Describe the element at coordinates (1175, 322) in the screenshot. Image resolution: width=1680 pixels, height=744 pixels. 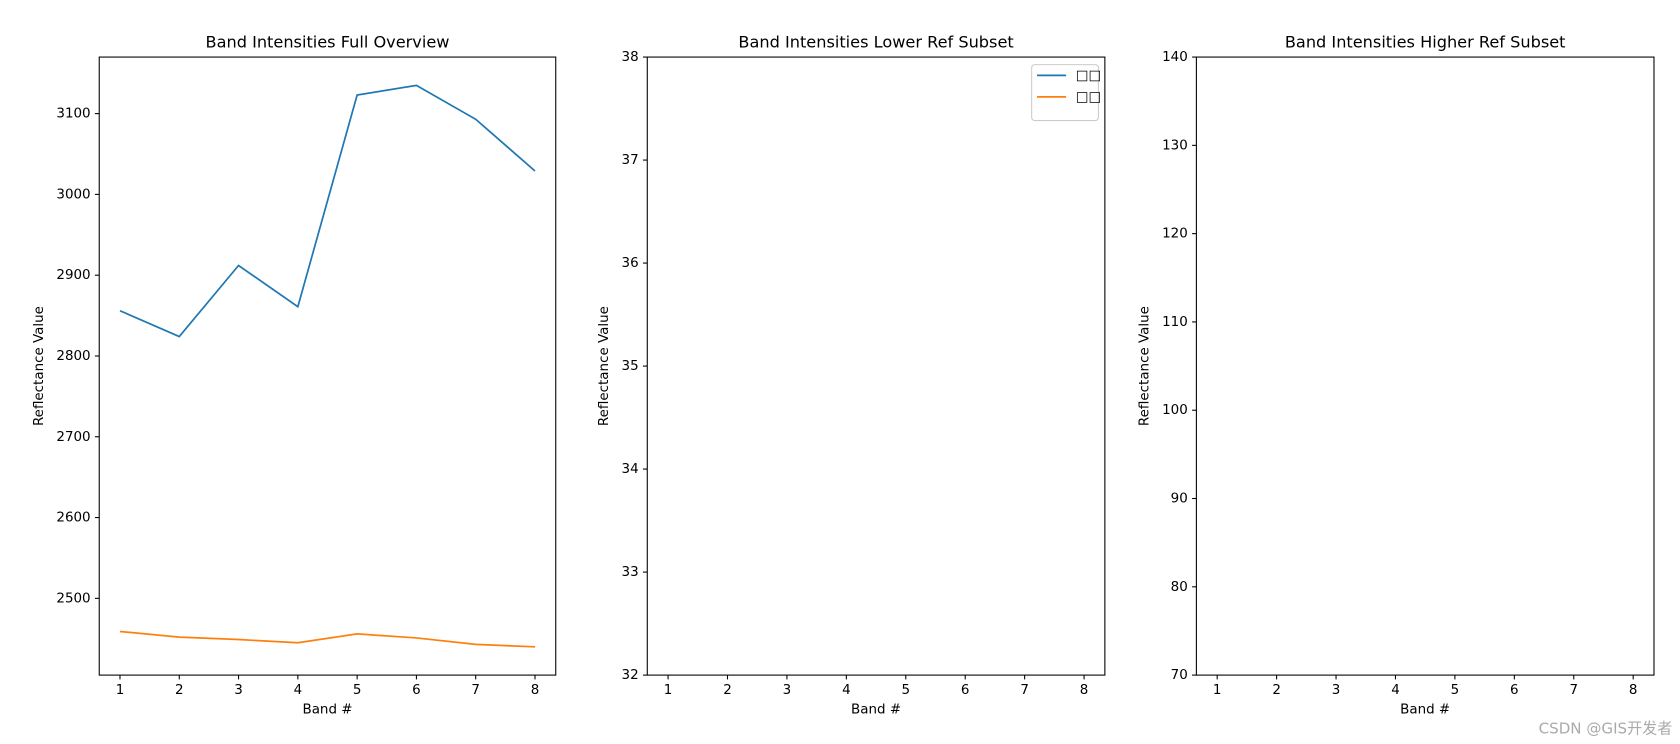
I see `y-tick-label: 110` at that location.